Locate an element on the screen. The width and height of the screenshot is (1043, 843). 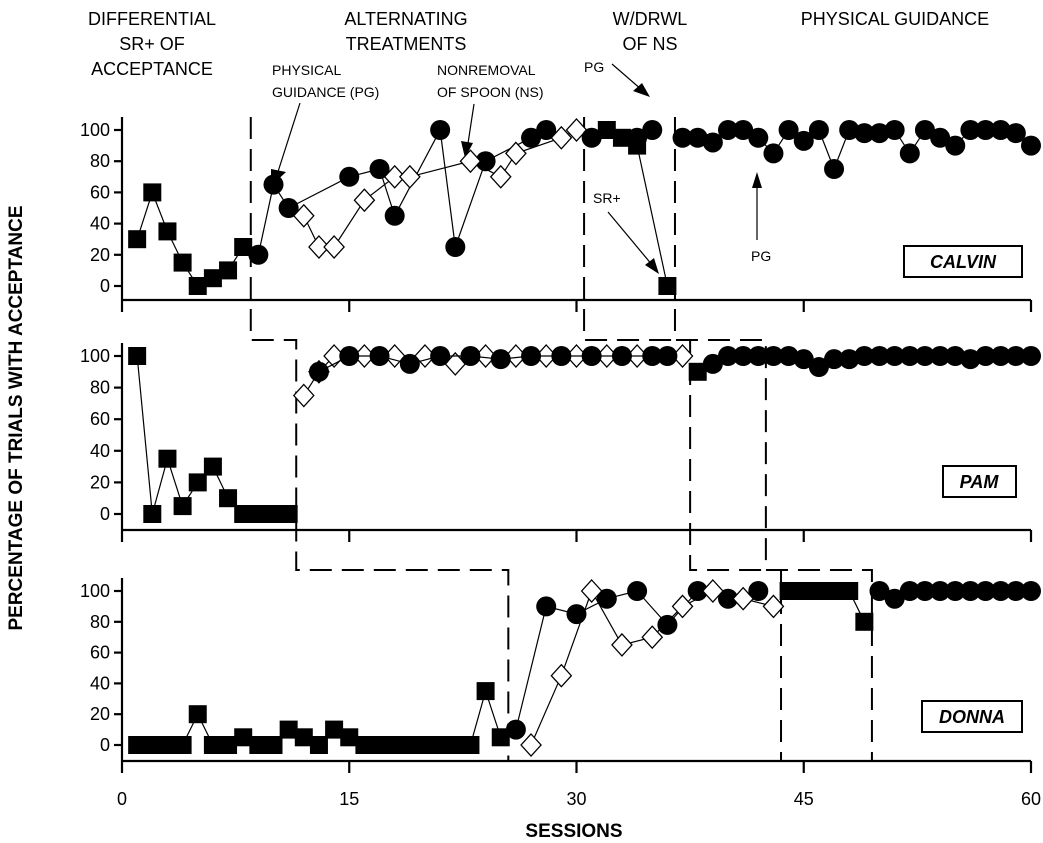
y-tick-label-pam-40: 40 is located at coordinates (100, 451).